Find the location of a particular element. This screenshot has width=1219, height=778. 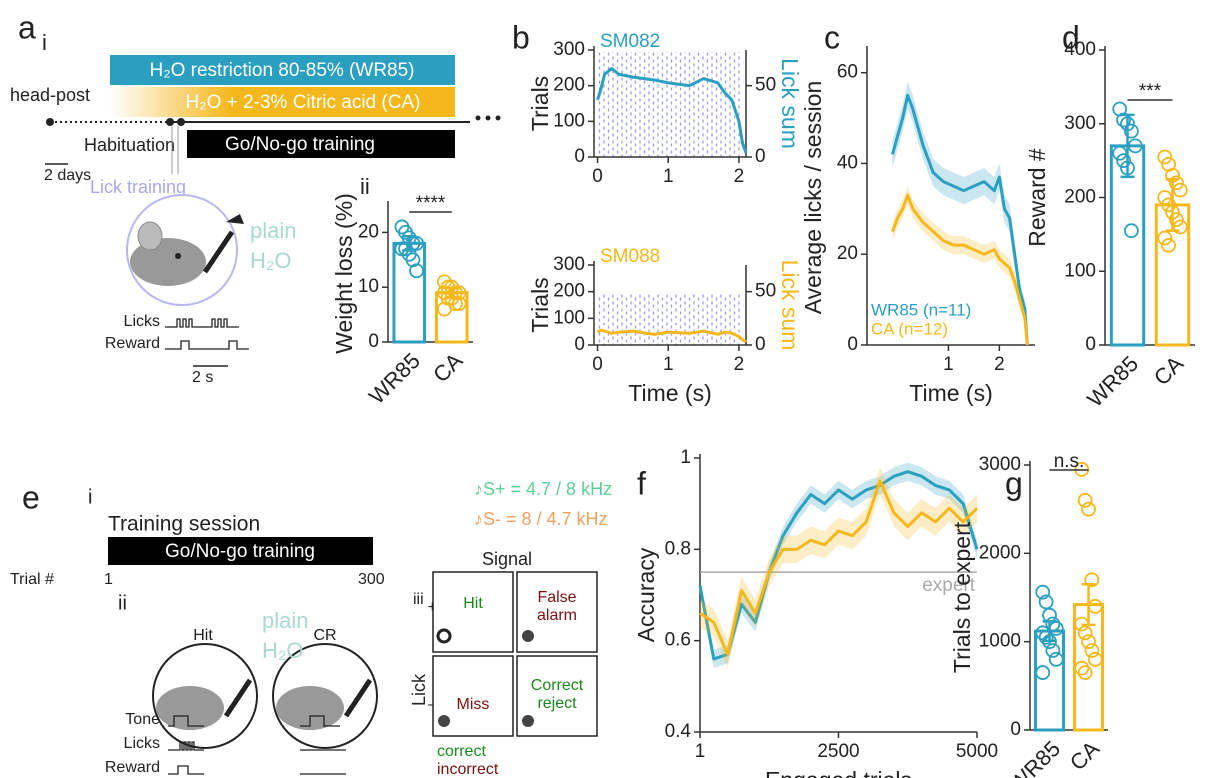

headpost-label: head-post is located at coordinates (50, 95).